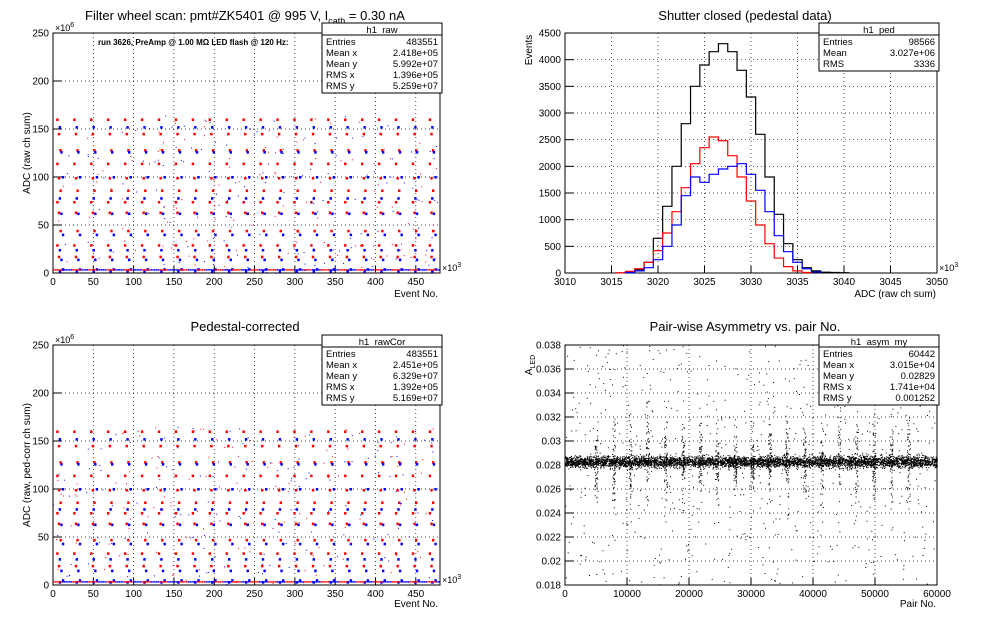  What do you see at coordinates (375, 15) in the screenshot?
I see `chart-title-tail: = 0.30 nA` at bounding box center [375, 15].